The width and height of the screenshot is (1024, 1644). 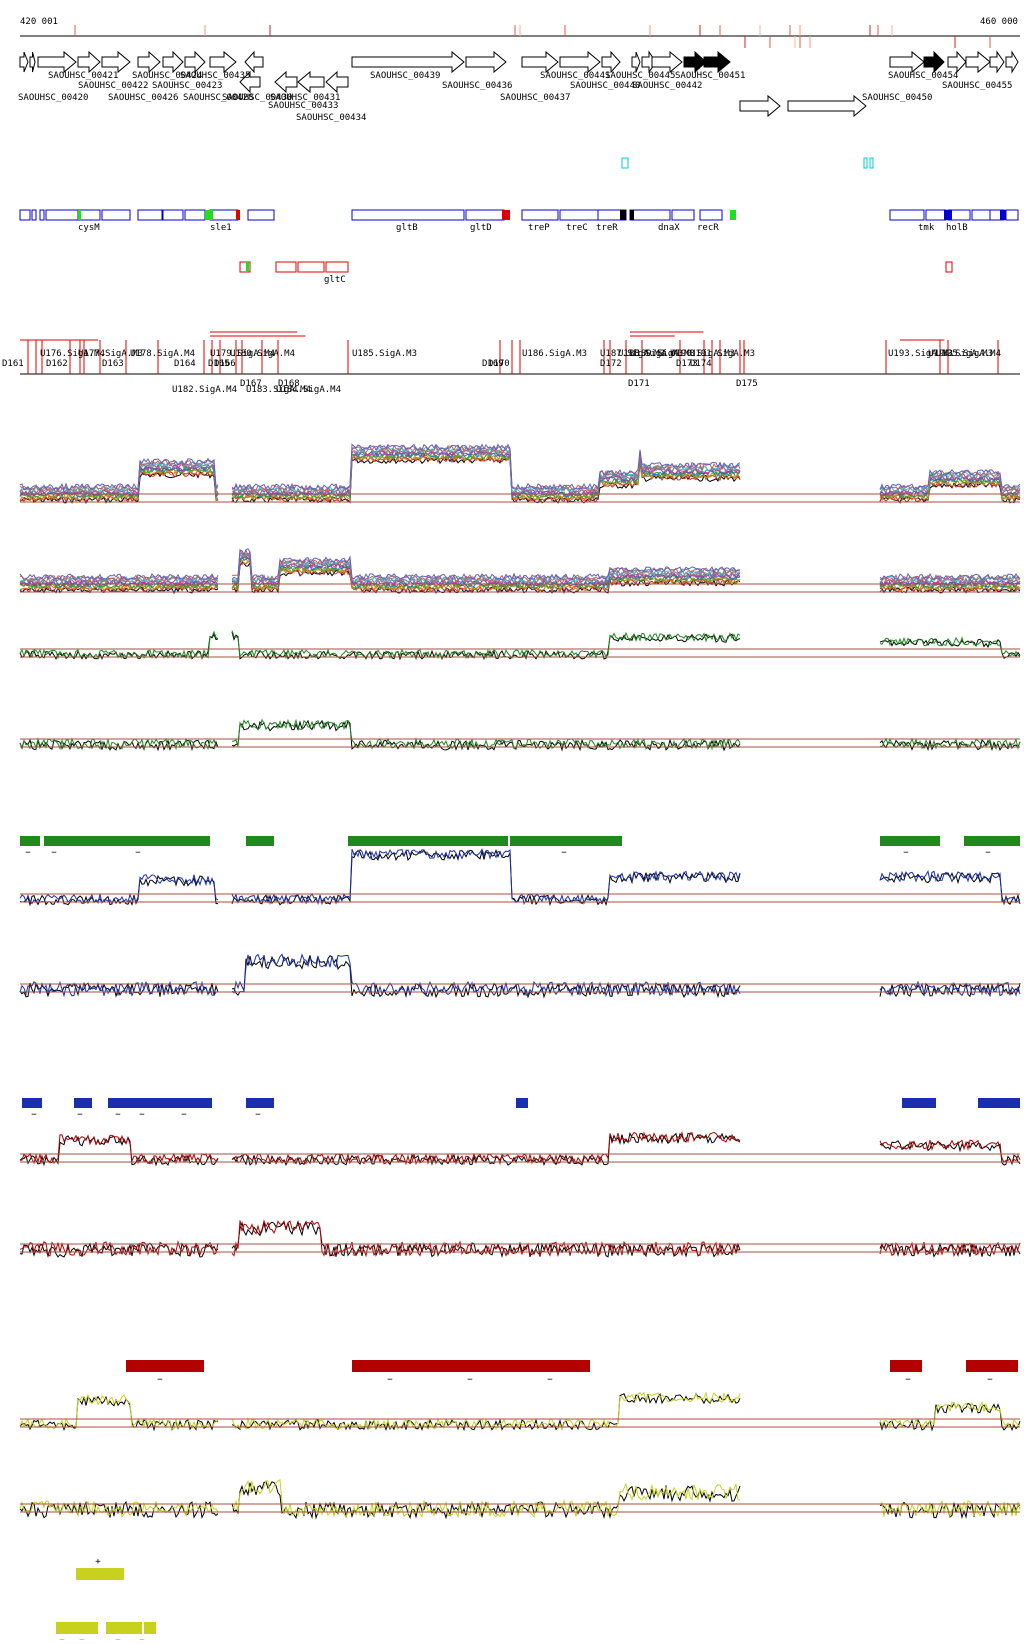 I want to click on upshift-label: U185.SigA.M3, so click(x=384, y=354).